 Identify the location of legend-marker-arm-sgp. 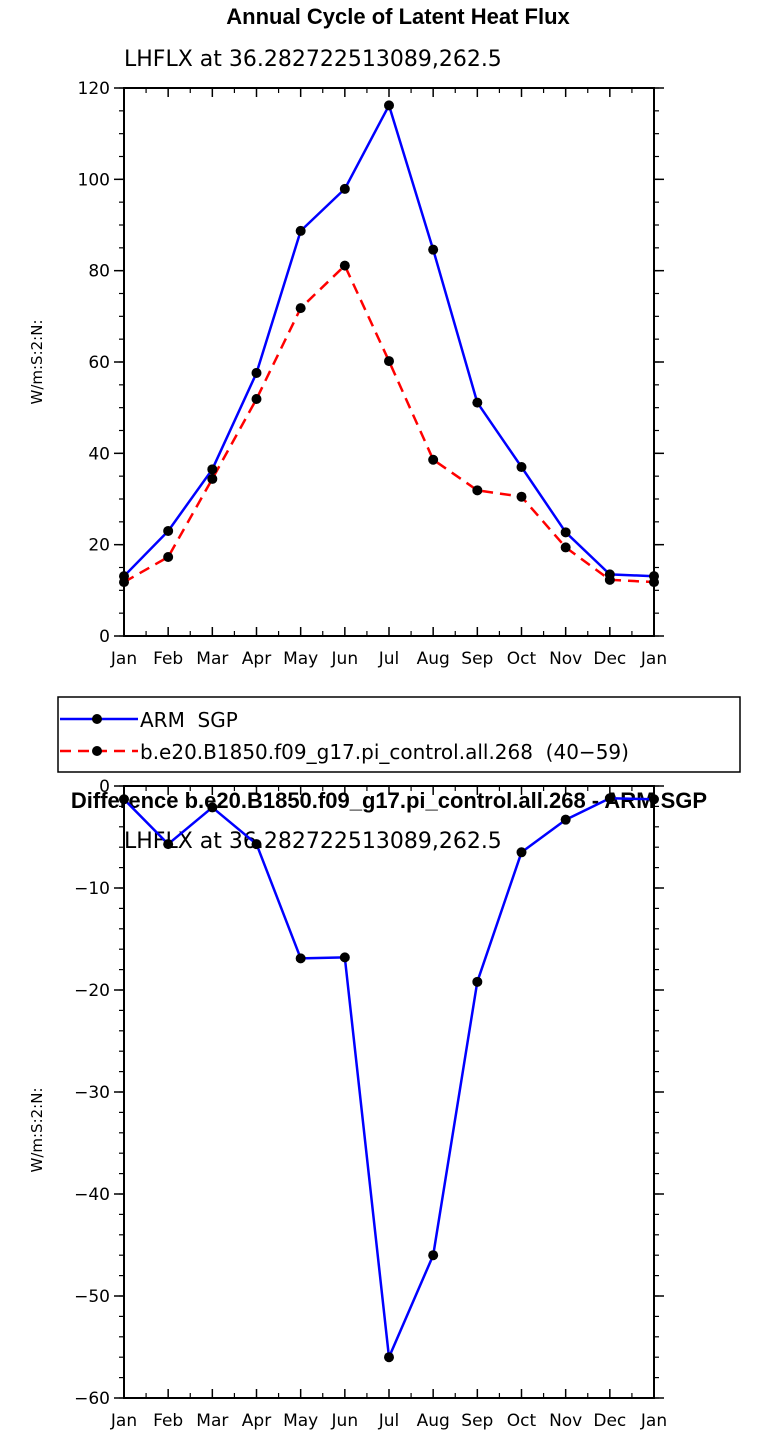
(97, 719).